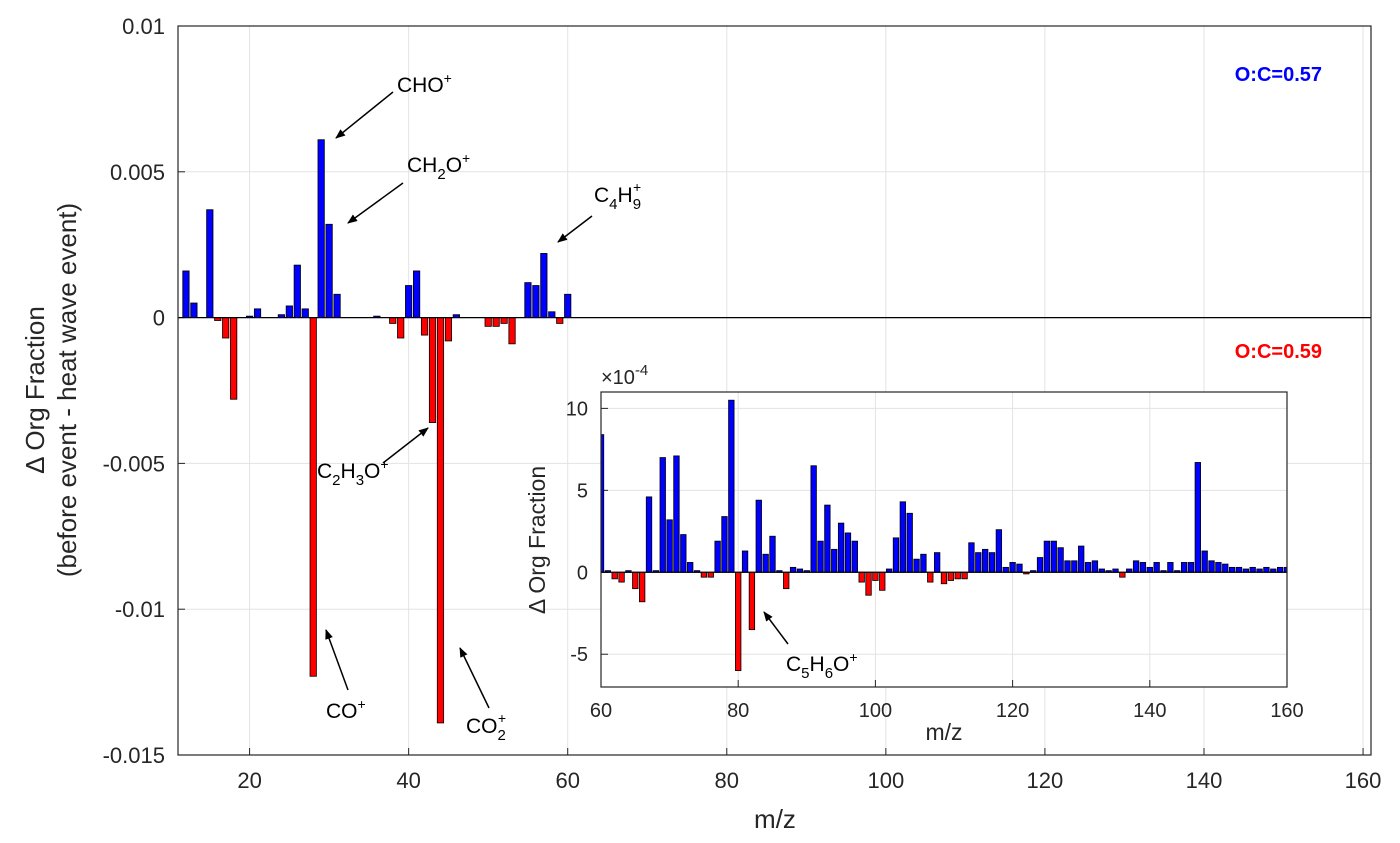 The image size is (1400, 843). What do you see at coordinates (947, 711) in the screenshot?
I see `inset-x-tick-labels: 60 80 100 120 140 160` at bounding box center [947, 711].